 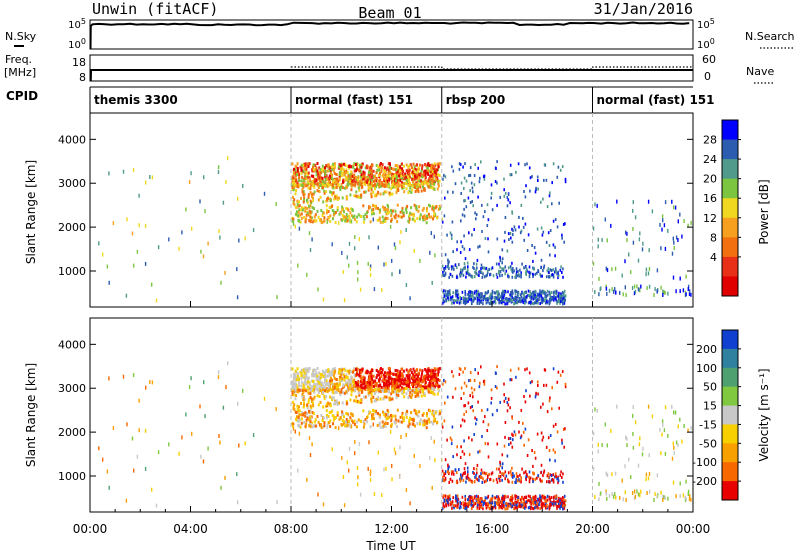 What do you see at coordinates (354, 100) in the screenshot?
I see `cpid-segment-label: normal (fast) 151` at bounding box center [354, 100].